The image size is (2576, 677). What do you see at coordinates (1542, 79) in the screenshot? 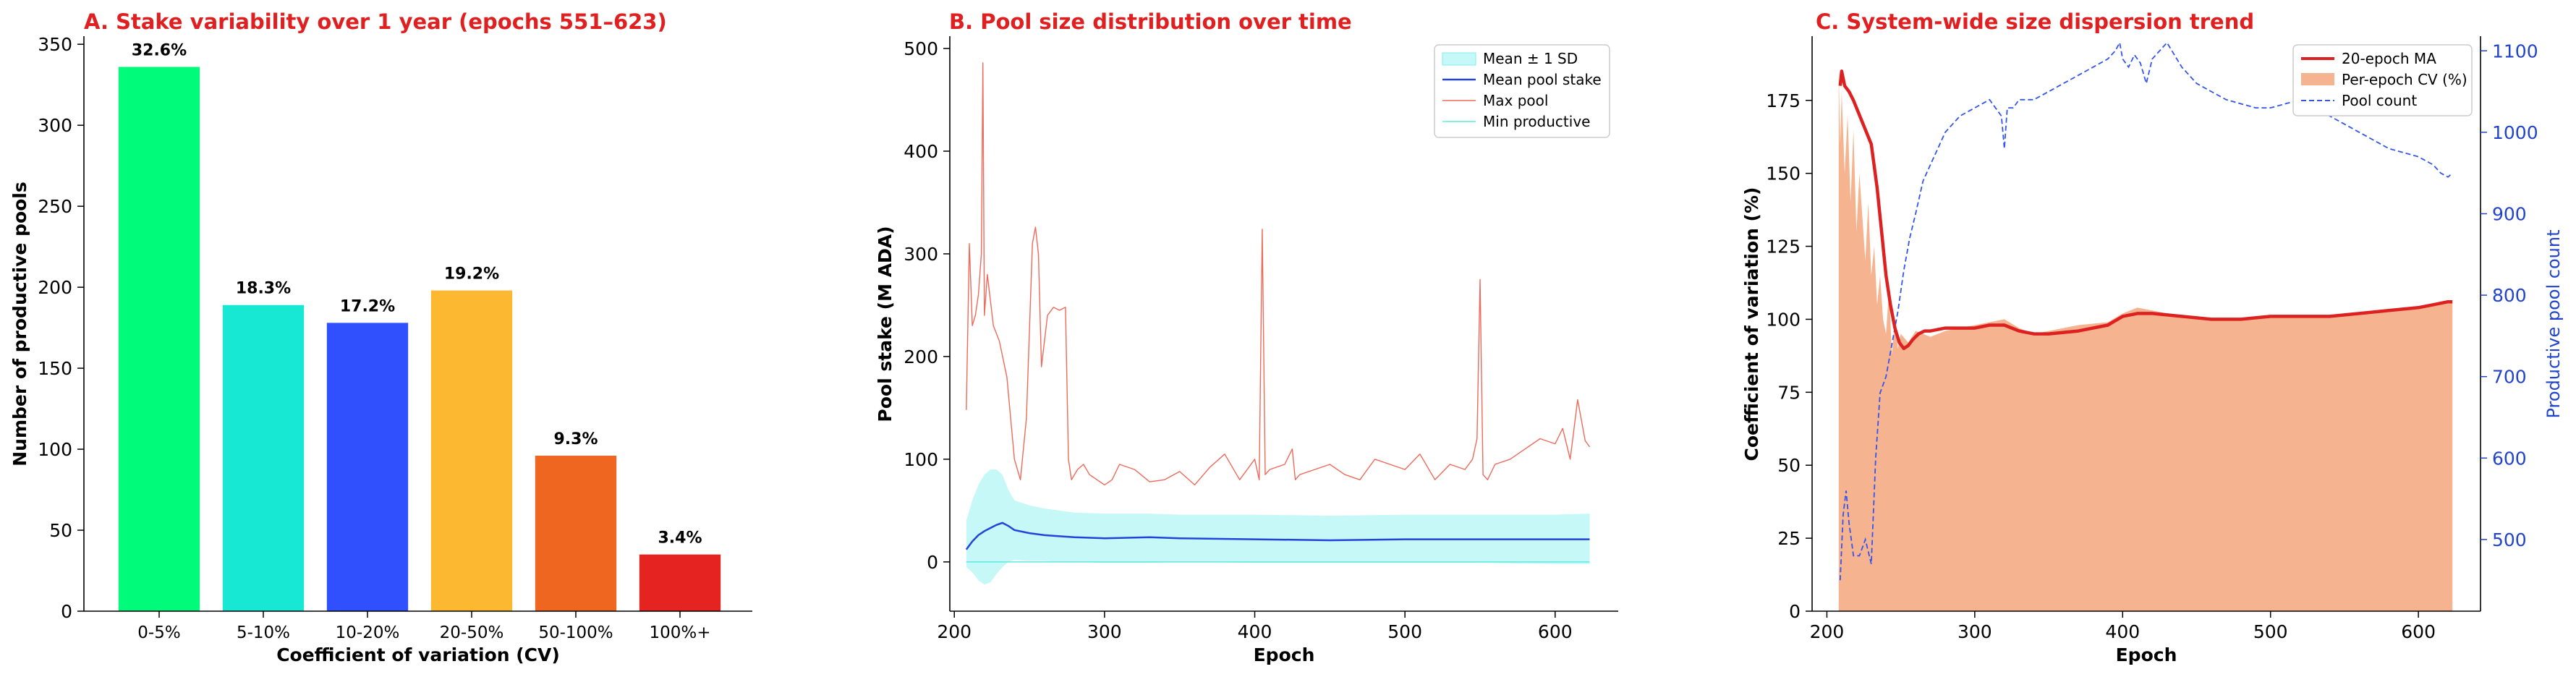
I see `legend-label-mean: Mean pool stake` at bounding box center [1542, 79].